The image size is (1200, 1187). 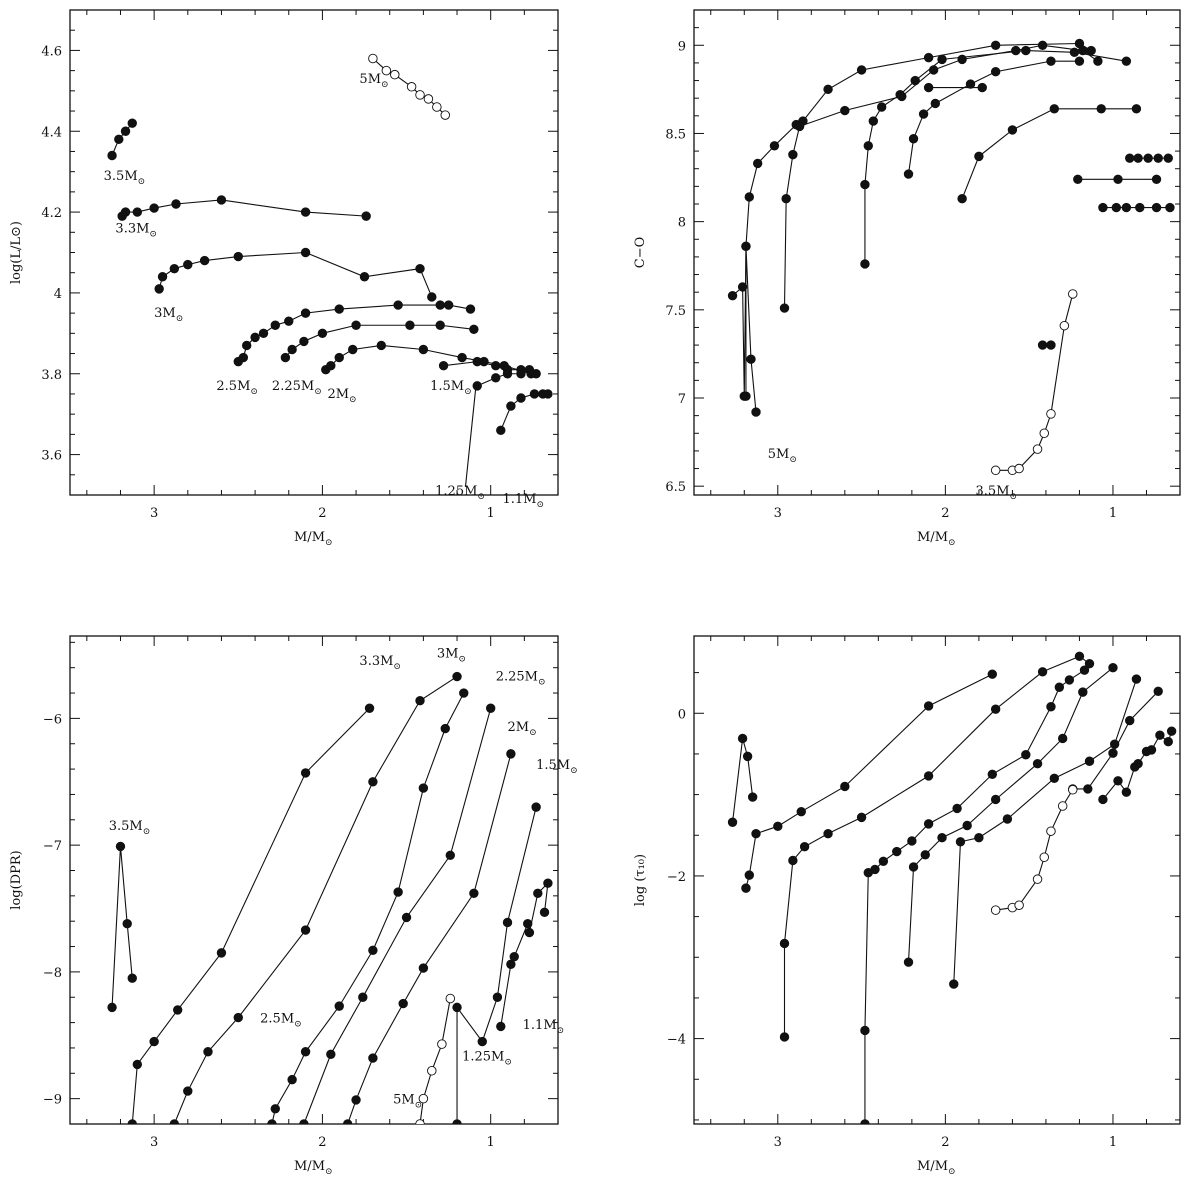 What do you see at coordinates (51, 51) in the screenshot?
I see `y-tick-label: 4.6` at bounding box center [51, 51].